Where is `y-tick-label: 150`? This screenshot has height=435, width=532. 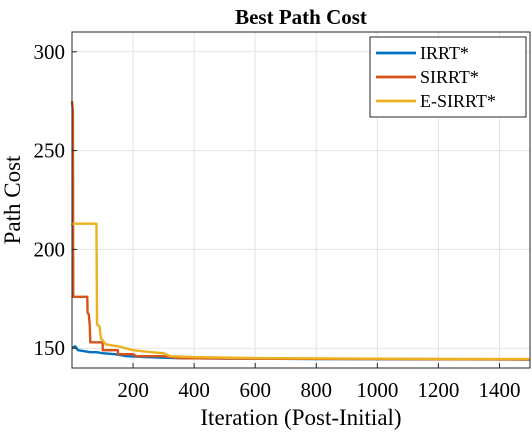 y-tick-label: 150 is located at coordinates (50, 348).